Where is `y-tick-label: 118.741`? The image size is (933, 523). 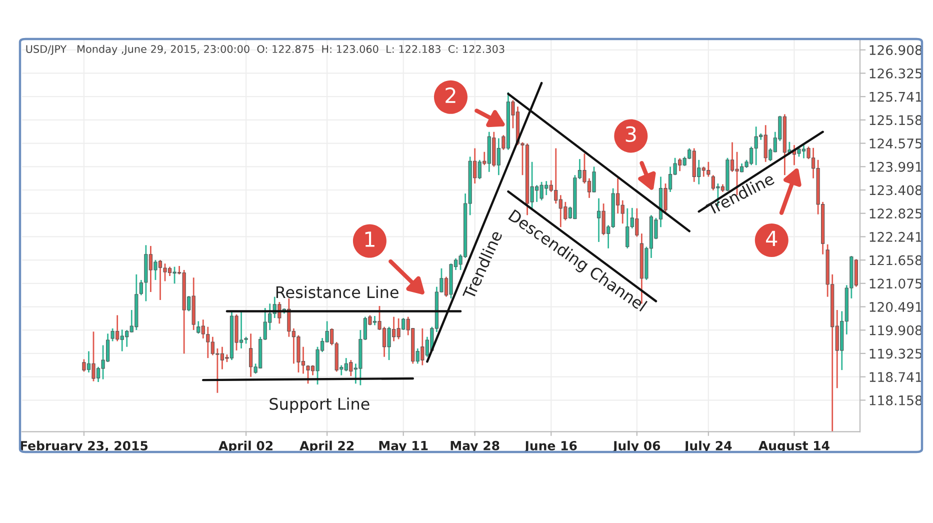
y-tick-label: 118.741 is located at coordinates (896, 377).